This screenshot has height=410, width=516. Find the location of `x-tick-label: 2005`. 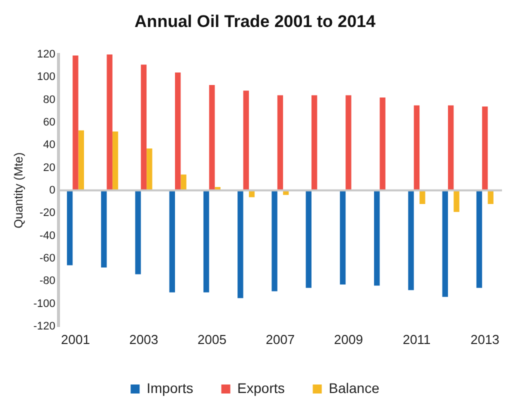

x-tick-label: 2005 is located at coordinates (212, 339).